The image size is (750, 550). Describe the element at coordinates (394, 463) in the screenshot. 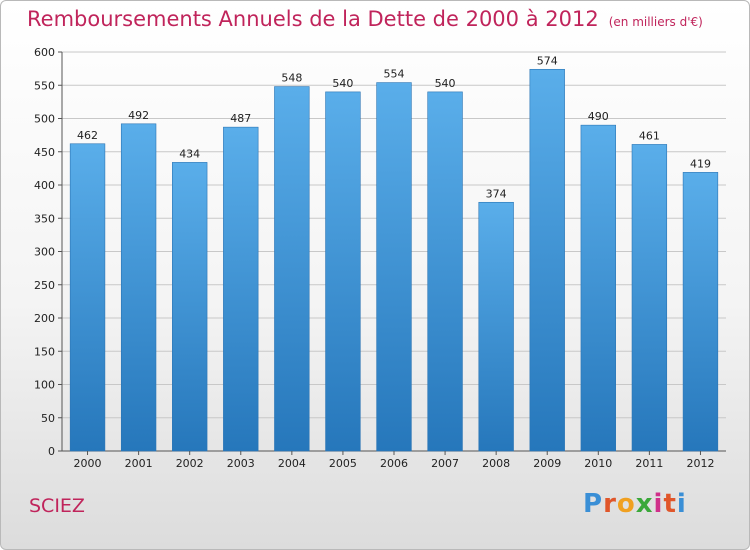

I see `x-tick-label: 2006` at that location.